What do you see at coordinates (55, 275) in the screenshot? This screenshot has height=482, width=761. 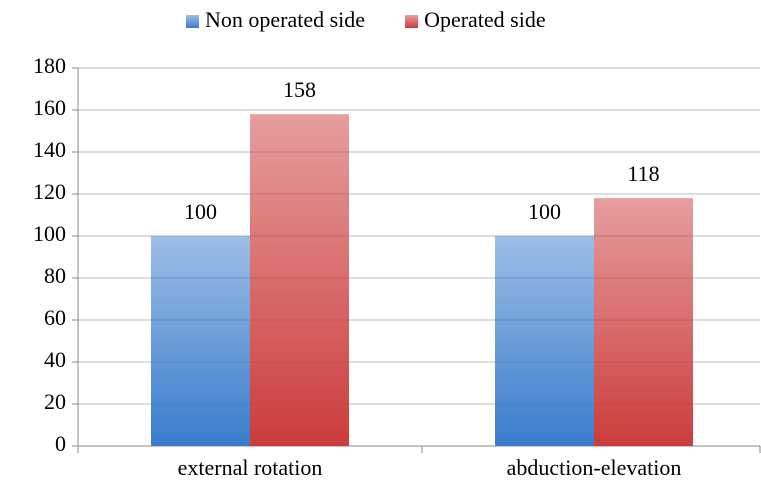 I see `y-tick-label: 80` at bounding box center [55, 275].